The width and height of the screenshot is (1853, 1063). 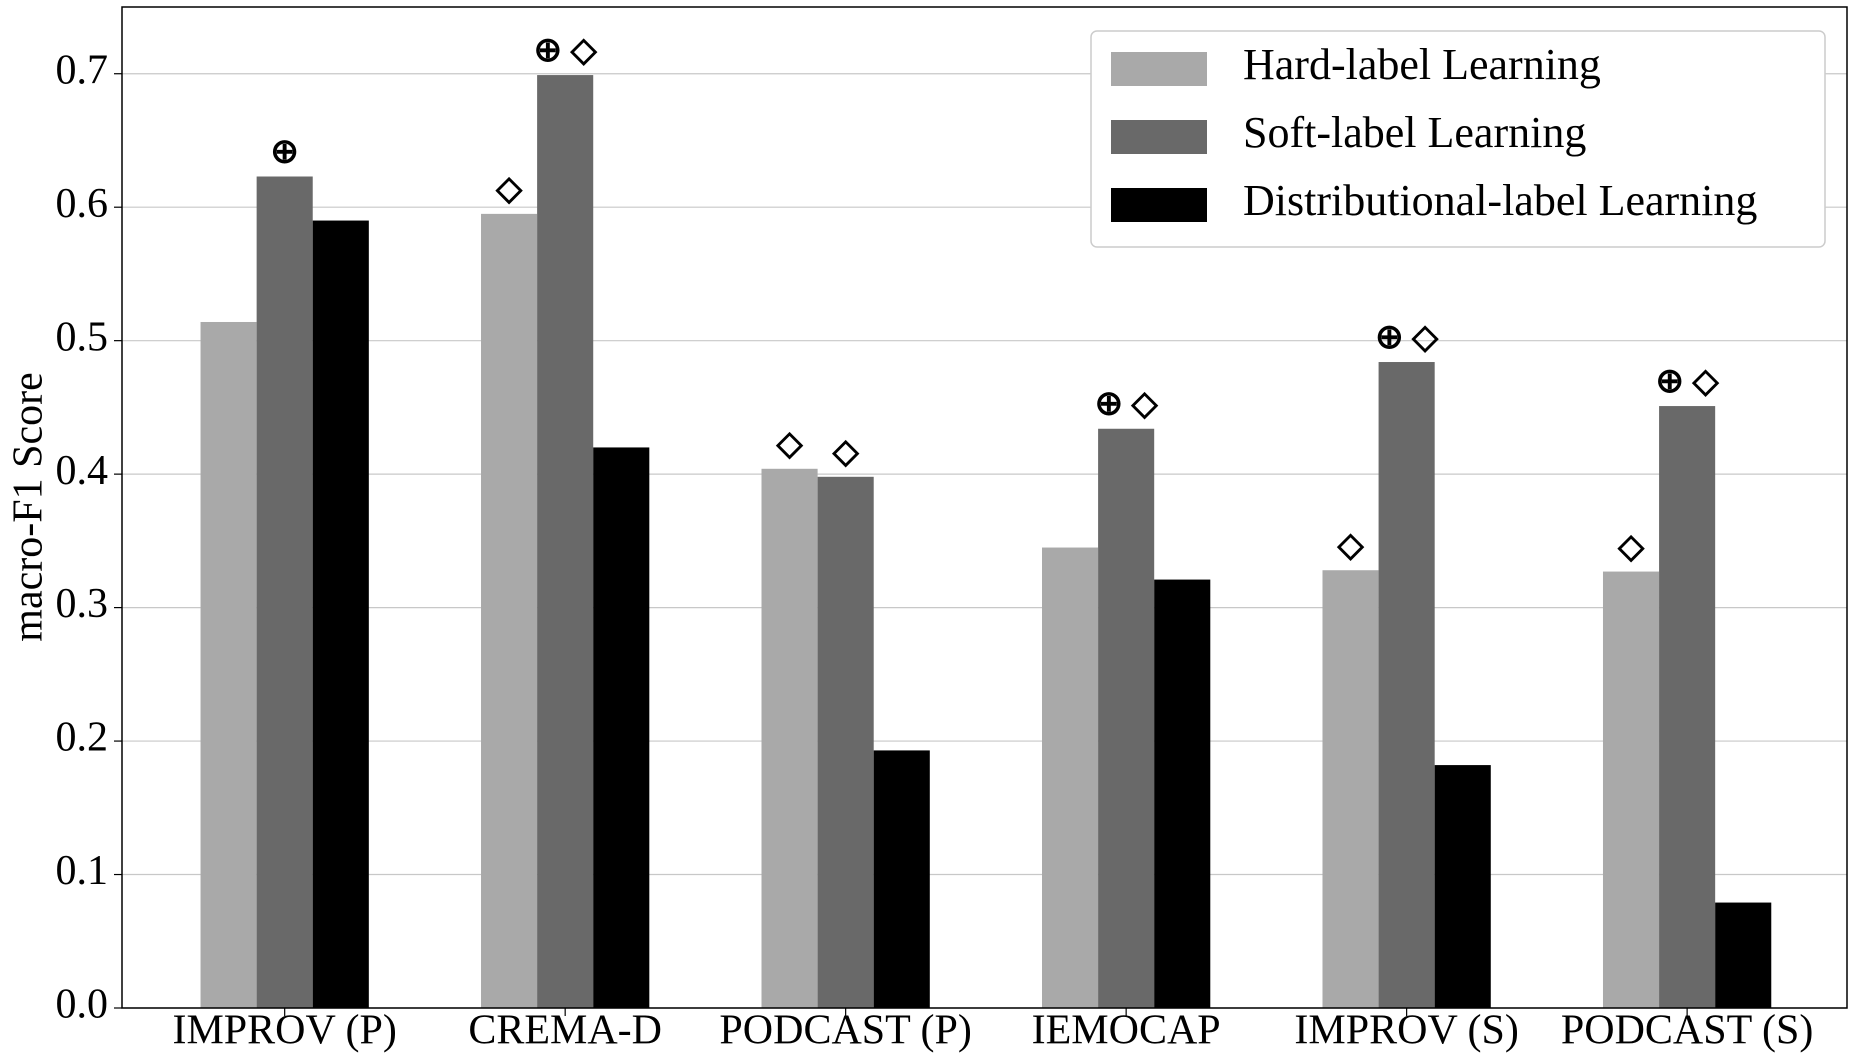 I want to click on y-tick-label: 0.1, so click(x=82, y=871).